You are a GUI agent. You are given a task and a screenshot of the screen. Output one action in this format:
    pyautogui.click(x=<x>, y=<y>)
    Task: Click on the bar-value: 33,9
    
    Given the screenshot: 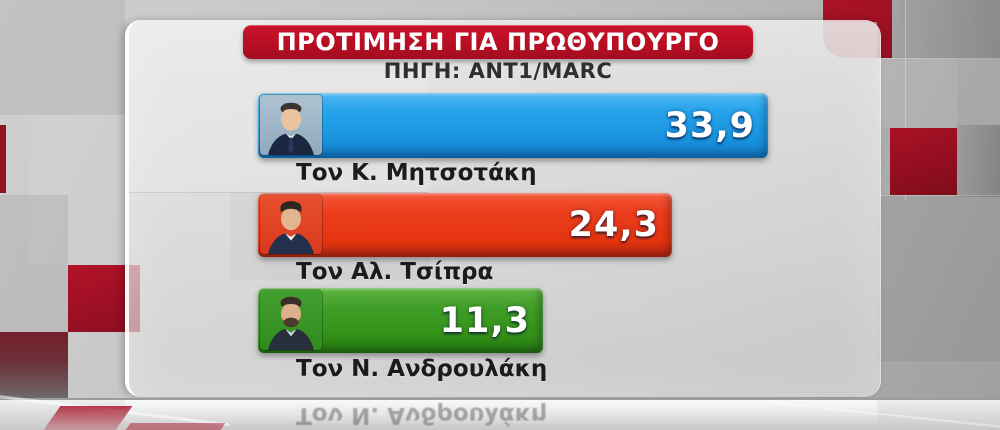 What is the action you would take?
    pyautogui.click(x=709, y=125)
    